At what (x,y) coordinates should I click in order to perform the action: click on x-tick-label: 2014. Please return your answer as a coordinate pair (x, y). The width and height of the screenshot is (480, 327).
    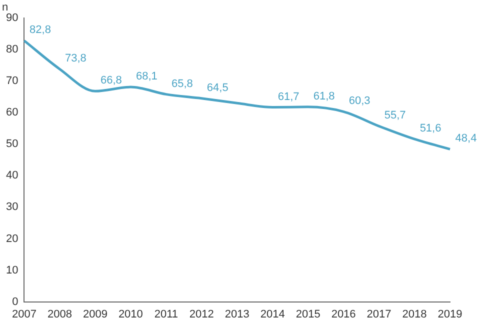
    Looking at the image, I should click on (272, 314).